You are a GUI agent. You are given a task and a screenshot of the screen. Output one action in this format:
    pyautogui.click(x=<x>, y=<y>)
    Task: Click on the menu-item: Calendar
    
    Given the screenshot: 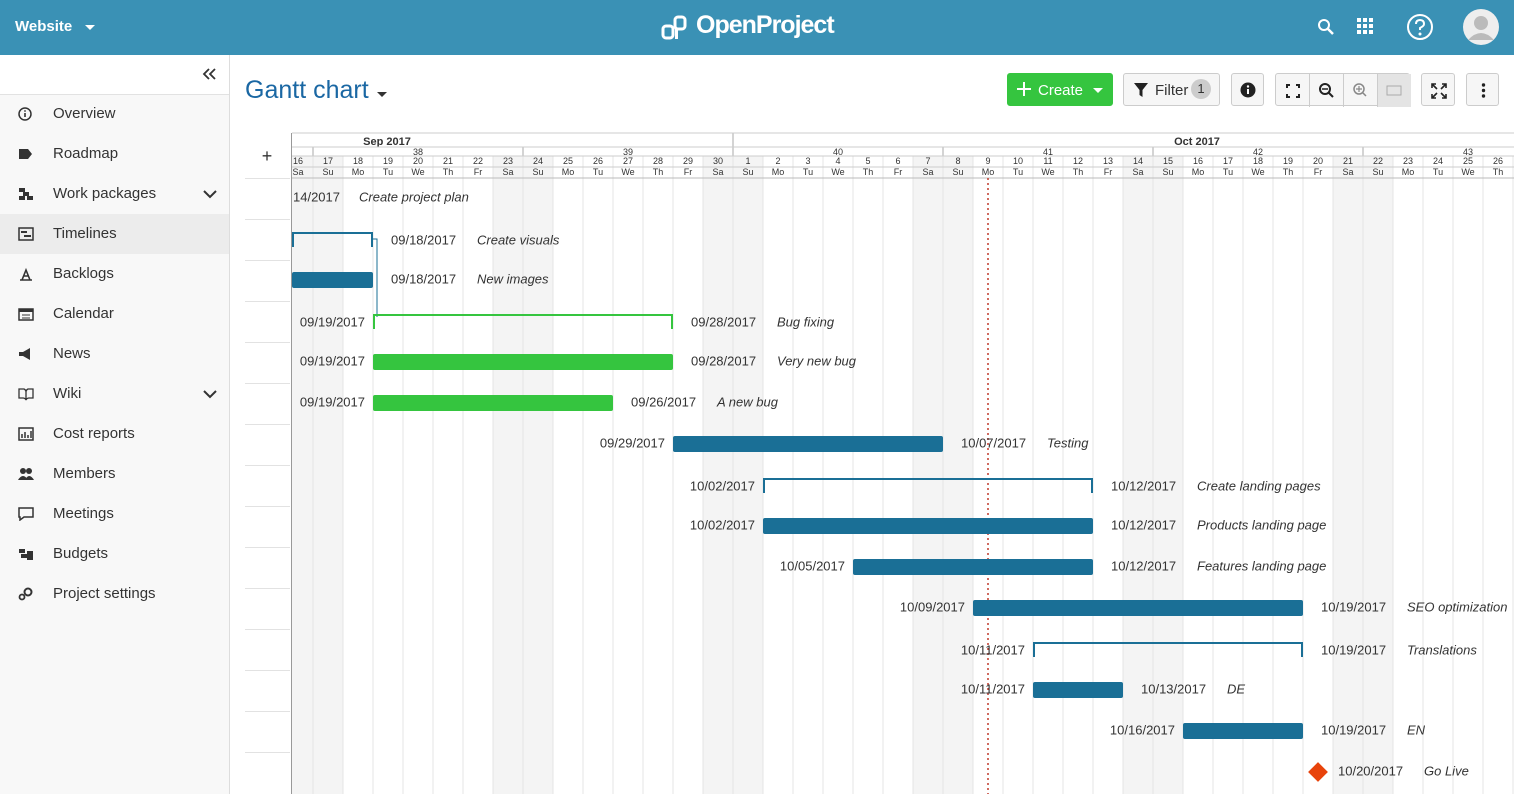 What is the action you would take?
    pyautogui.click(x=114, y=314)
    